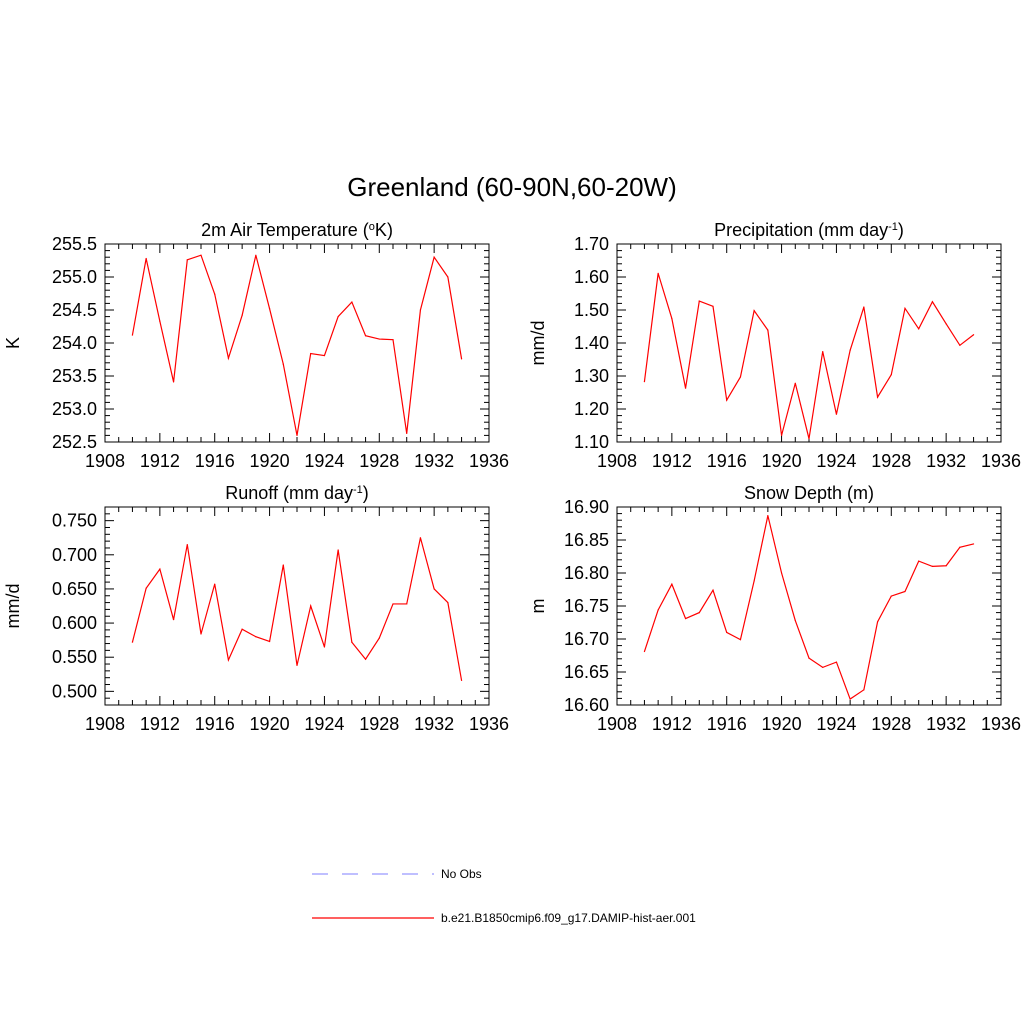 The height and width of the screenshot is (1024, 1024). What do you see at coordinates (297, 609) in the screenshot?
I see `series-line-runoff` at bounding box center [297, 609].